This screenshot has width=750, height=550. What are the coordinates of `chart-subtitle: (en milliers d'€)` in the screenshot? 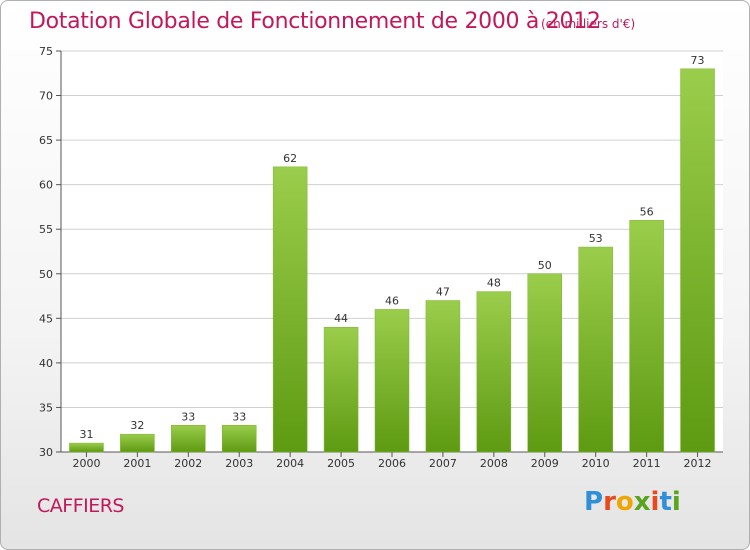 It's located at (588, 24).